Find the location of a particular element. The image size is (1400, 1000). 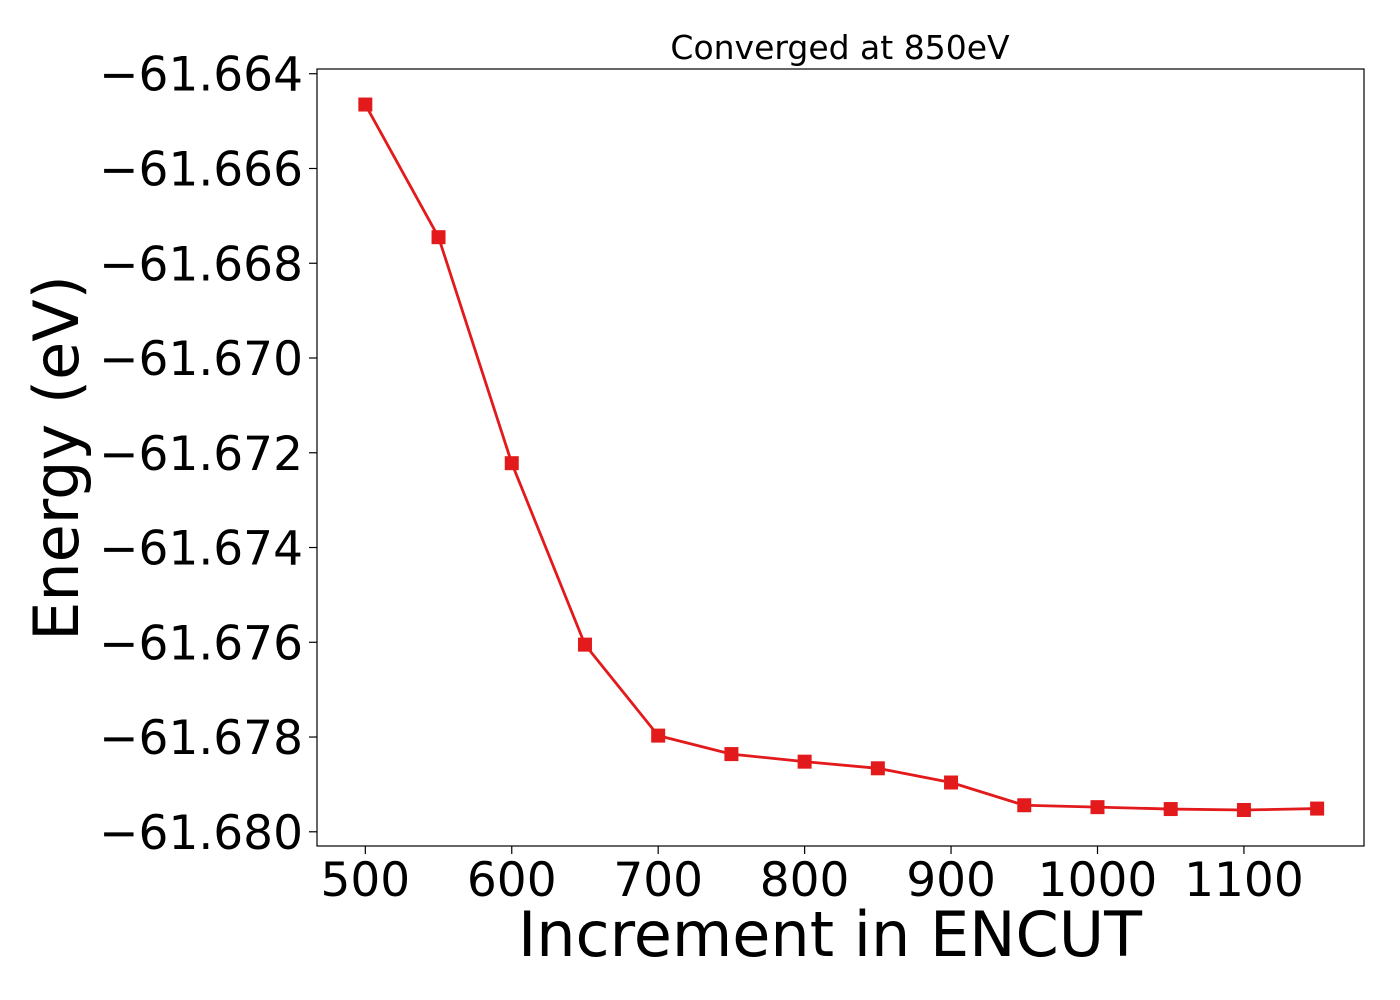

y-tick-label: −61.676 is located at coordinates (201, 643).